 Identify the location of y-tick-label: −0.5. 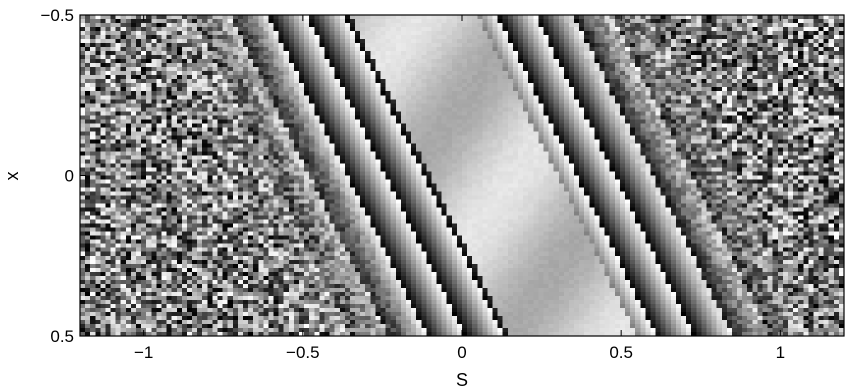
(57, 15).